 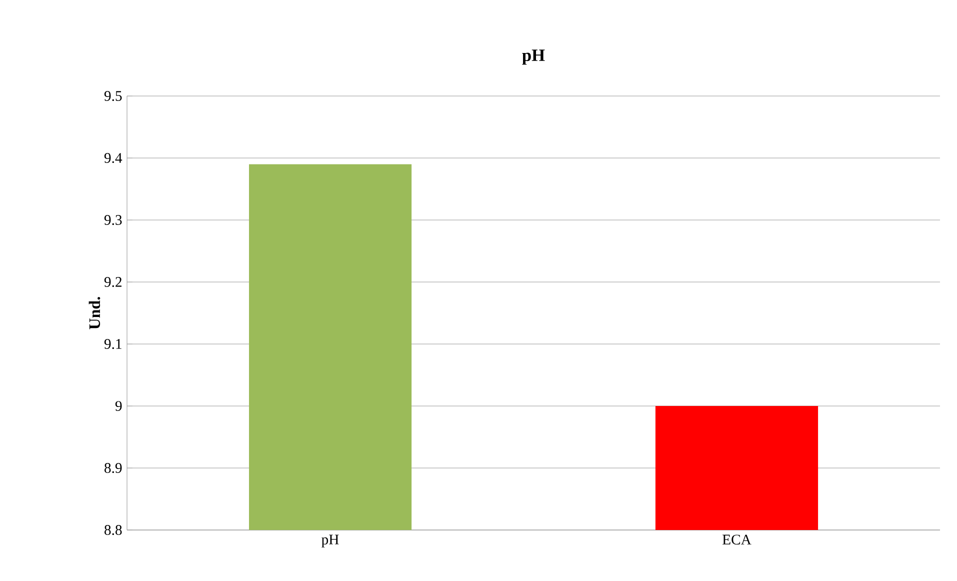 What do you see at coordinates (113, 530) in the screenshot?
I see `y-tick-label: 8.8` at bounding box center [113, 530].